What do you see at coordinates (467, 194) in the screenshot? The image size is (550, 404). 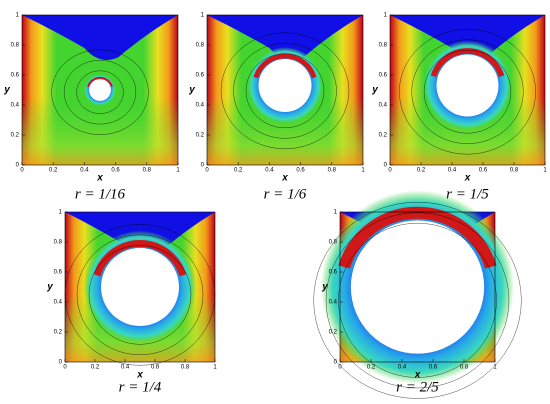 I see `panel-caption: r = 1/5` at bounding box center [467, 194].